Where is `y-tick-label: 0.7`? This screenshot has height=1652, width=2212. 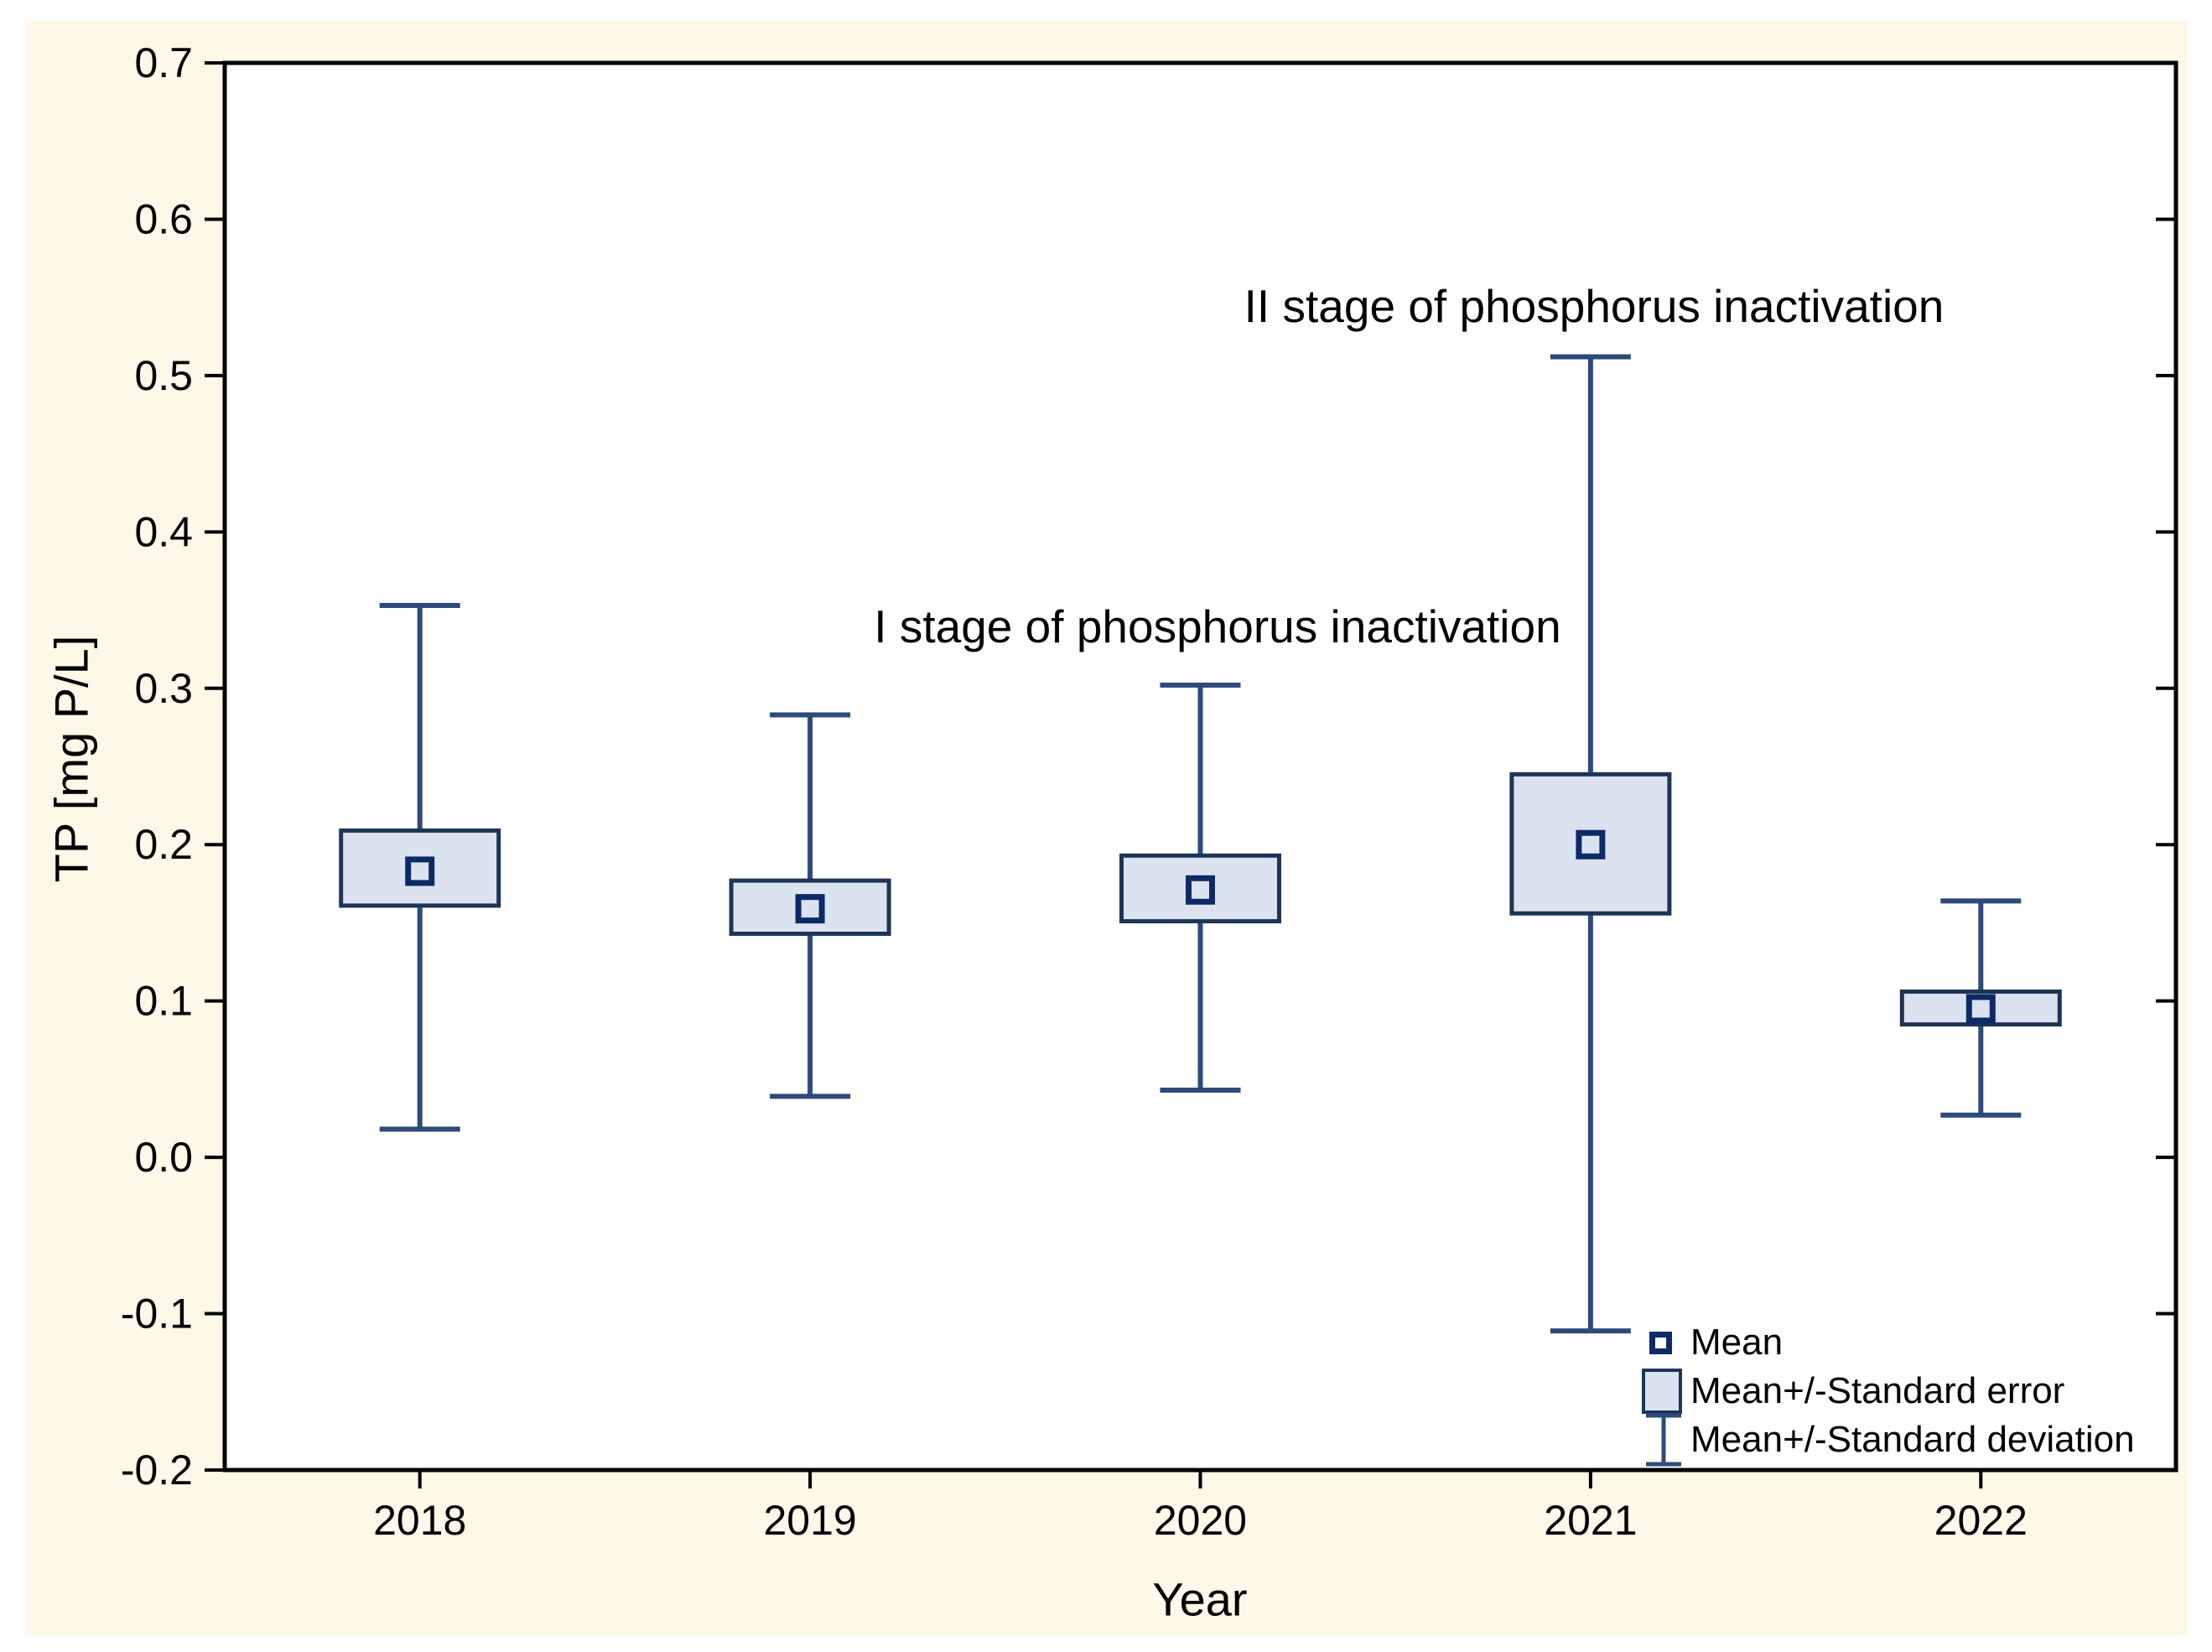 y-tick-label: 0.7 is located at coordinates (164, 62).